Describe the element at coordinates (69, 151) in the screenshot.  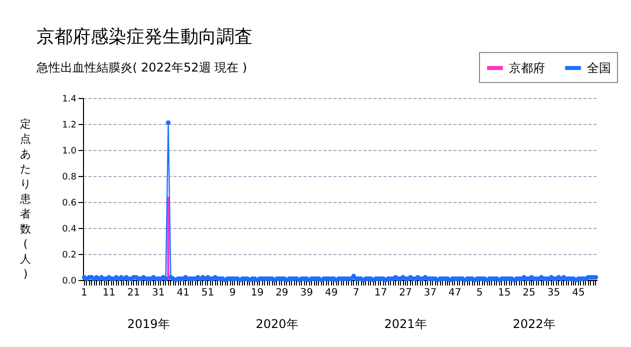
I see `y-tick-label: 1.0` at that location.